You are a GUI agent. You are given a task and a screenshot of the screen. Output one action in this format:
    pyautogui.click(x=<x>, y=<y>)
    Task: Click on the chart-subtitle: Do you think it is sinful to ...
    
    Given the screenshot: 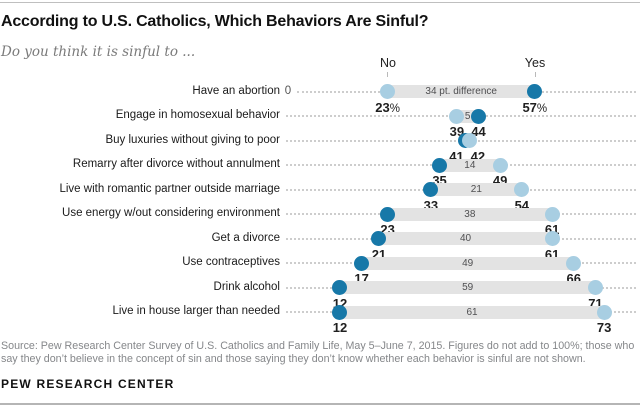 What is the action you would take?
    pyautogui.click(x=98, y=52)
    